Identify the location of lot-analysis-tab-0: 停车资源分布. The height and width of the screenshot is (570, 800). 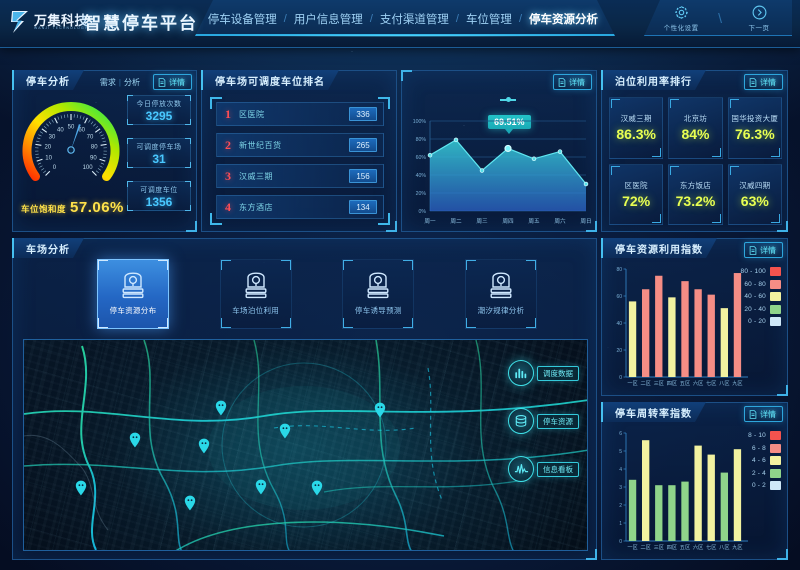
(133, 294).